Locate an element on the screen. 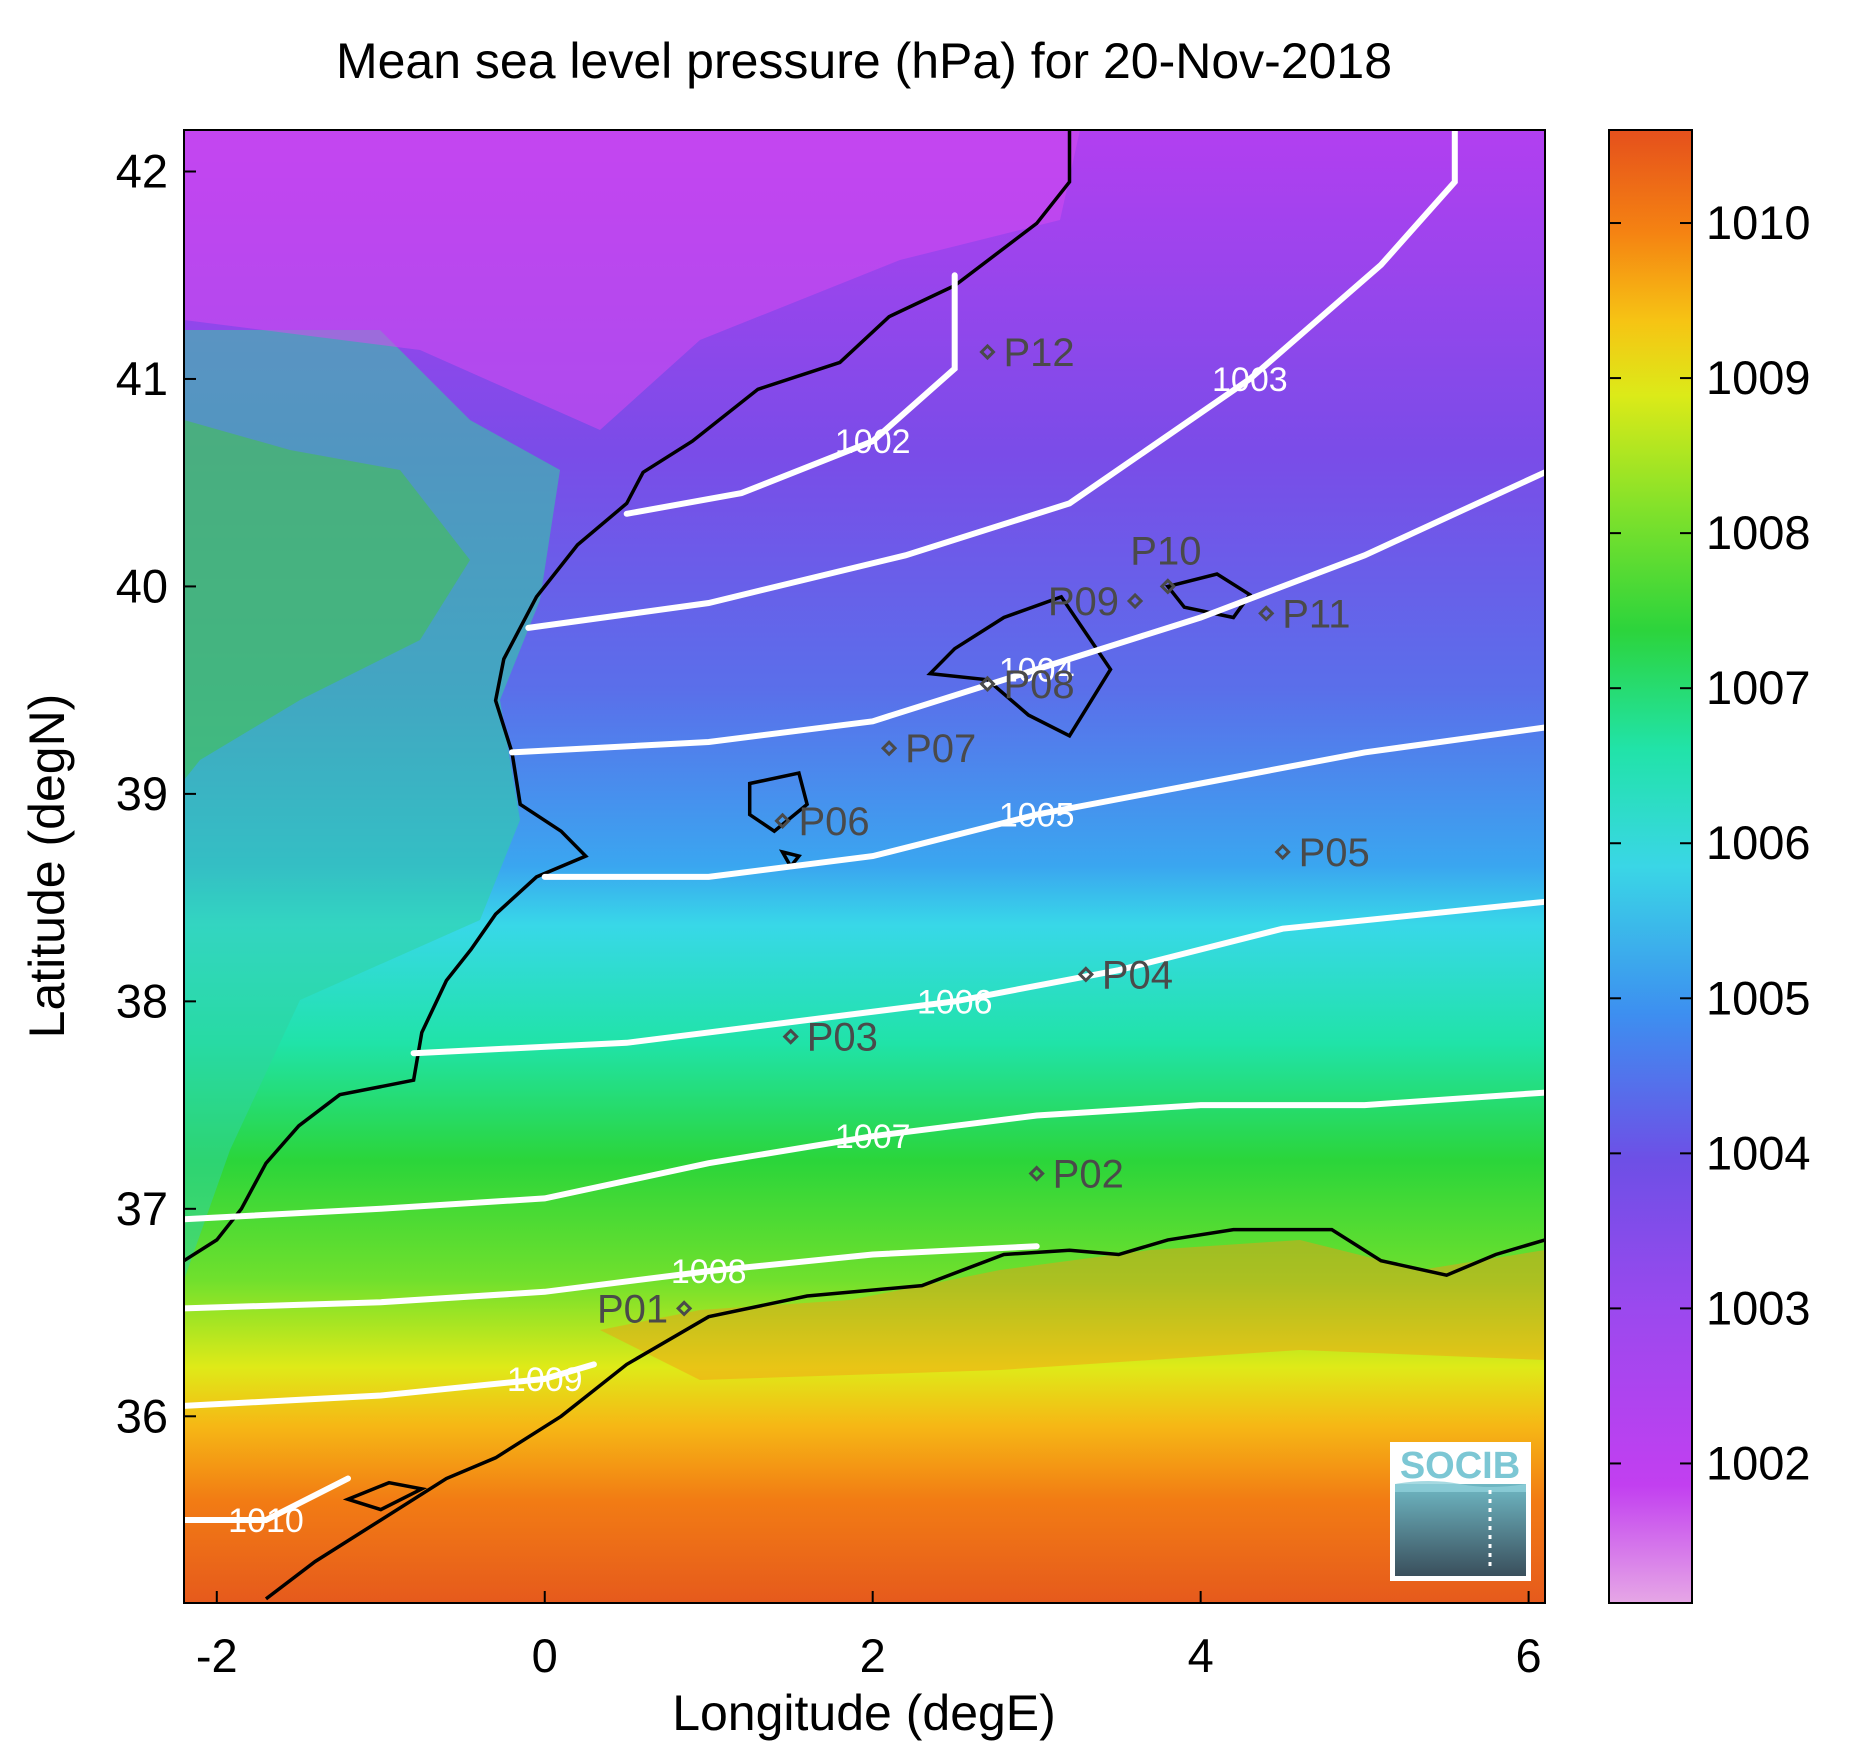 The image size is (1854, 1758). land-pyrenees-shading is located at coordinates (632, 280).